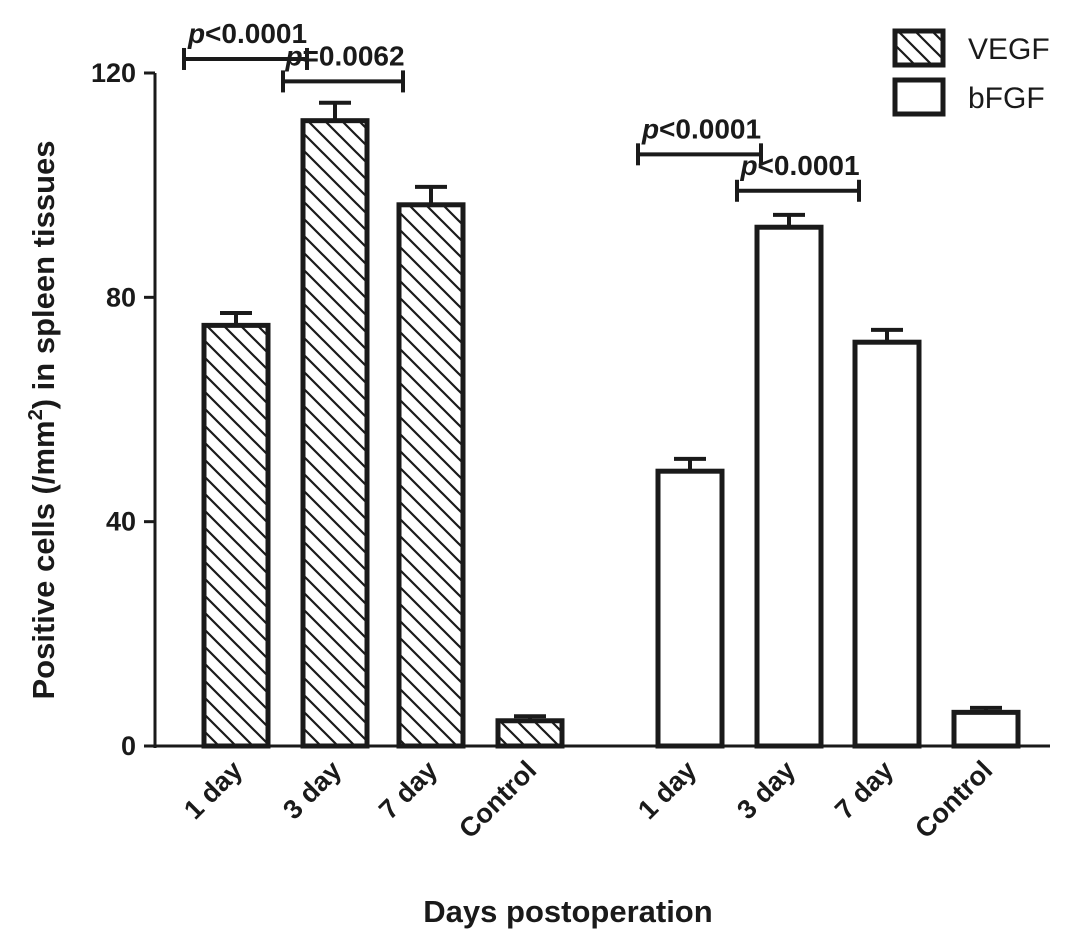 The width and height of the screenshot is (1087, 951). I want to click on bar-bfgf-3-day, so click(789, 486).